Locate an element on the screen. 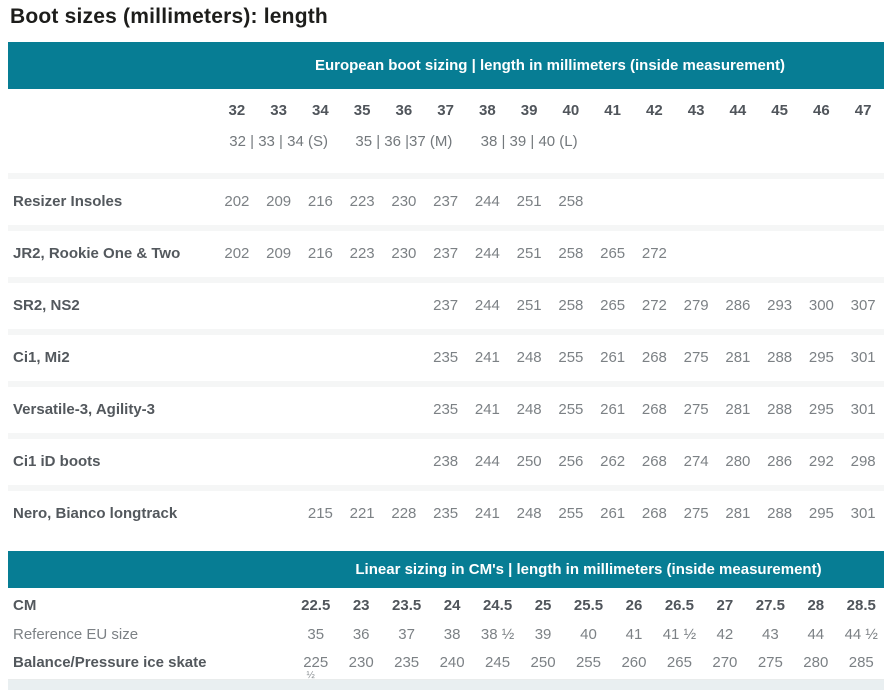 This screenshot has height=696, width=892. size-value-cell: 258 is located at coordinates (571, 253).